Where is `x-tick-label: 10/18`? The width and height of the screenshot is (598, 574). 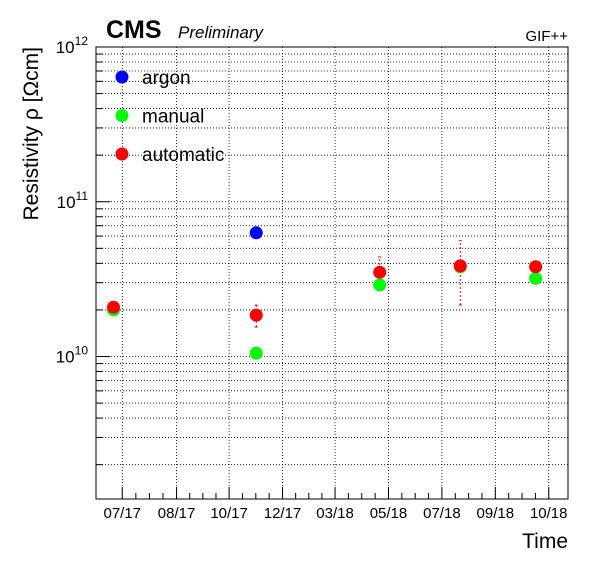 x-tick-label: 10/18 is located at coordinates (549, 513).